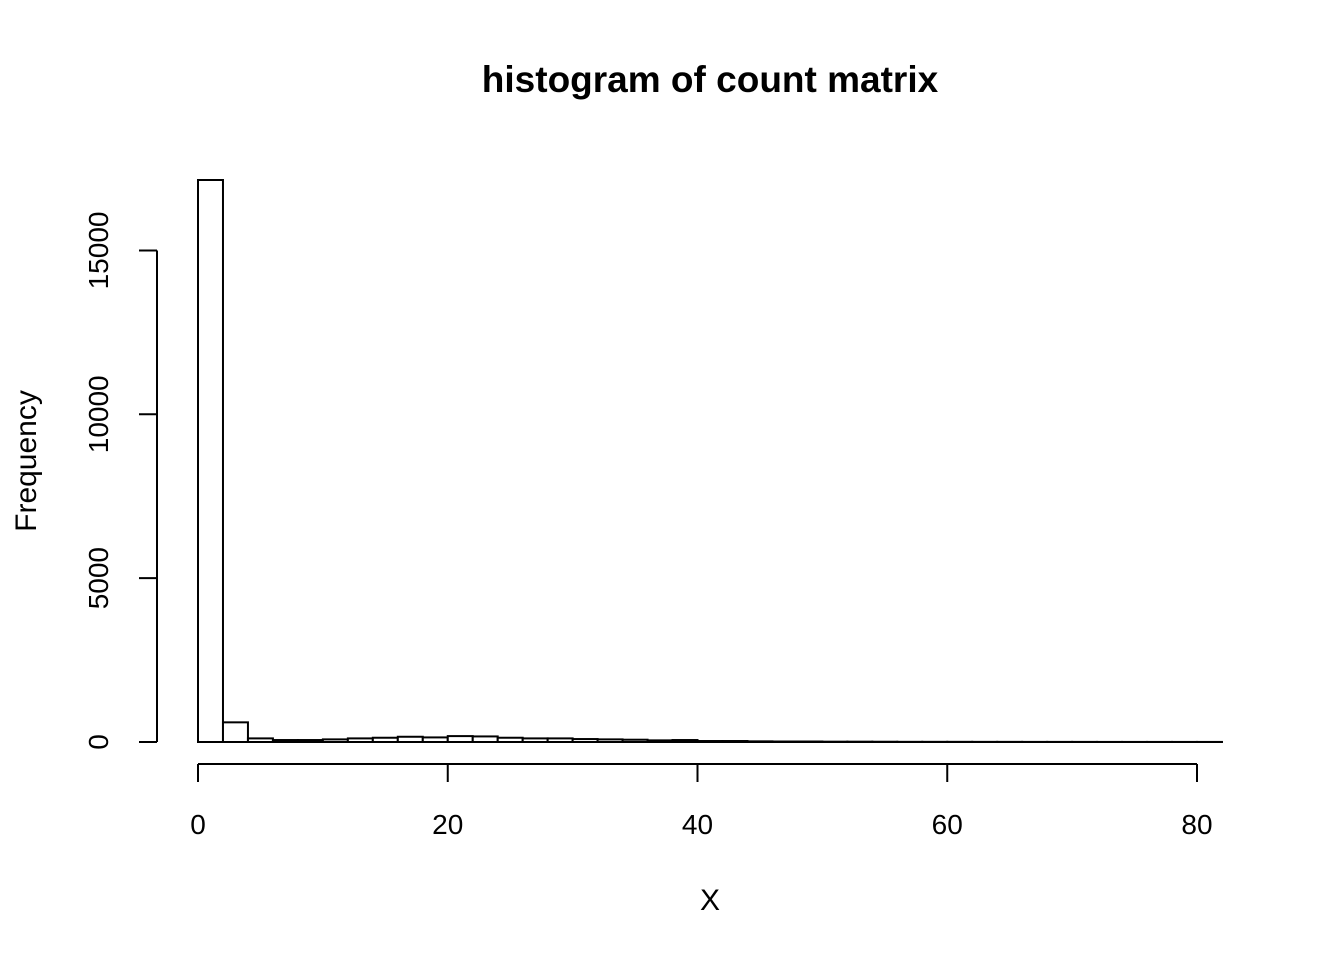 The height and width of the screenshot is (960, 1344). I want to click on x-axis-label: X, so click(710, 900).